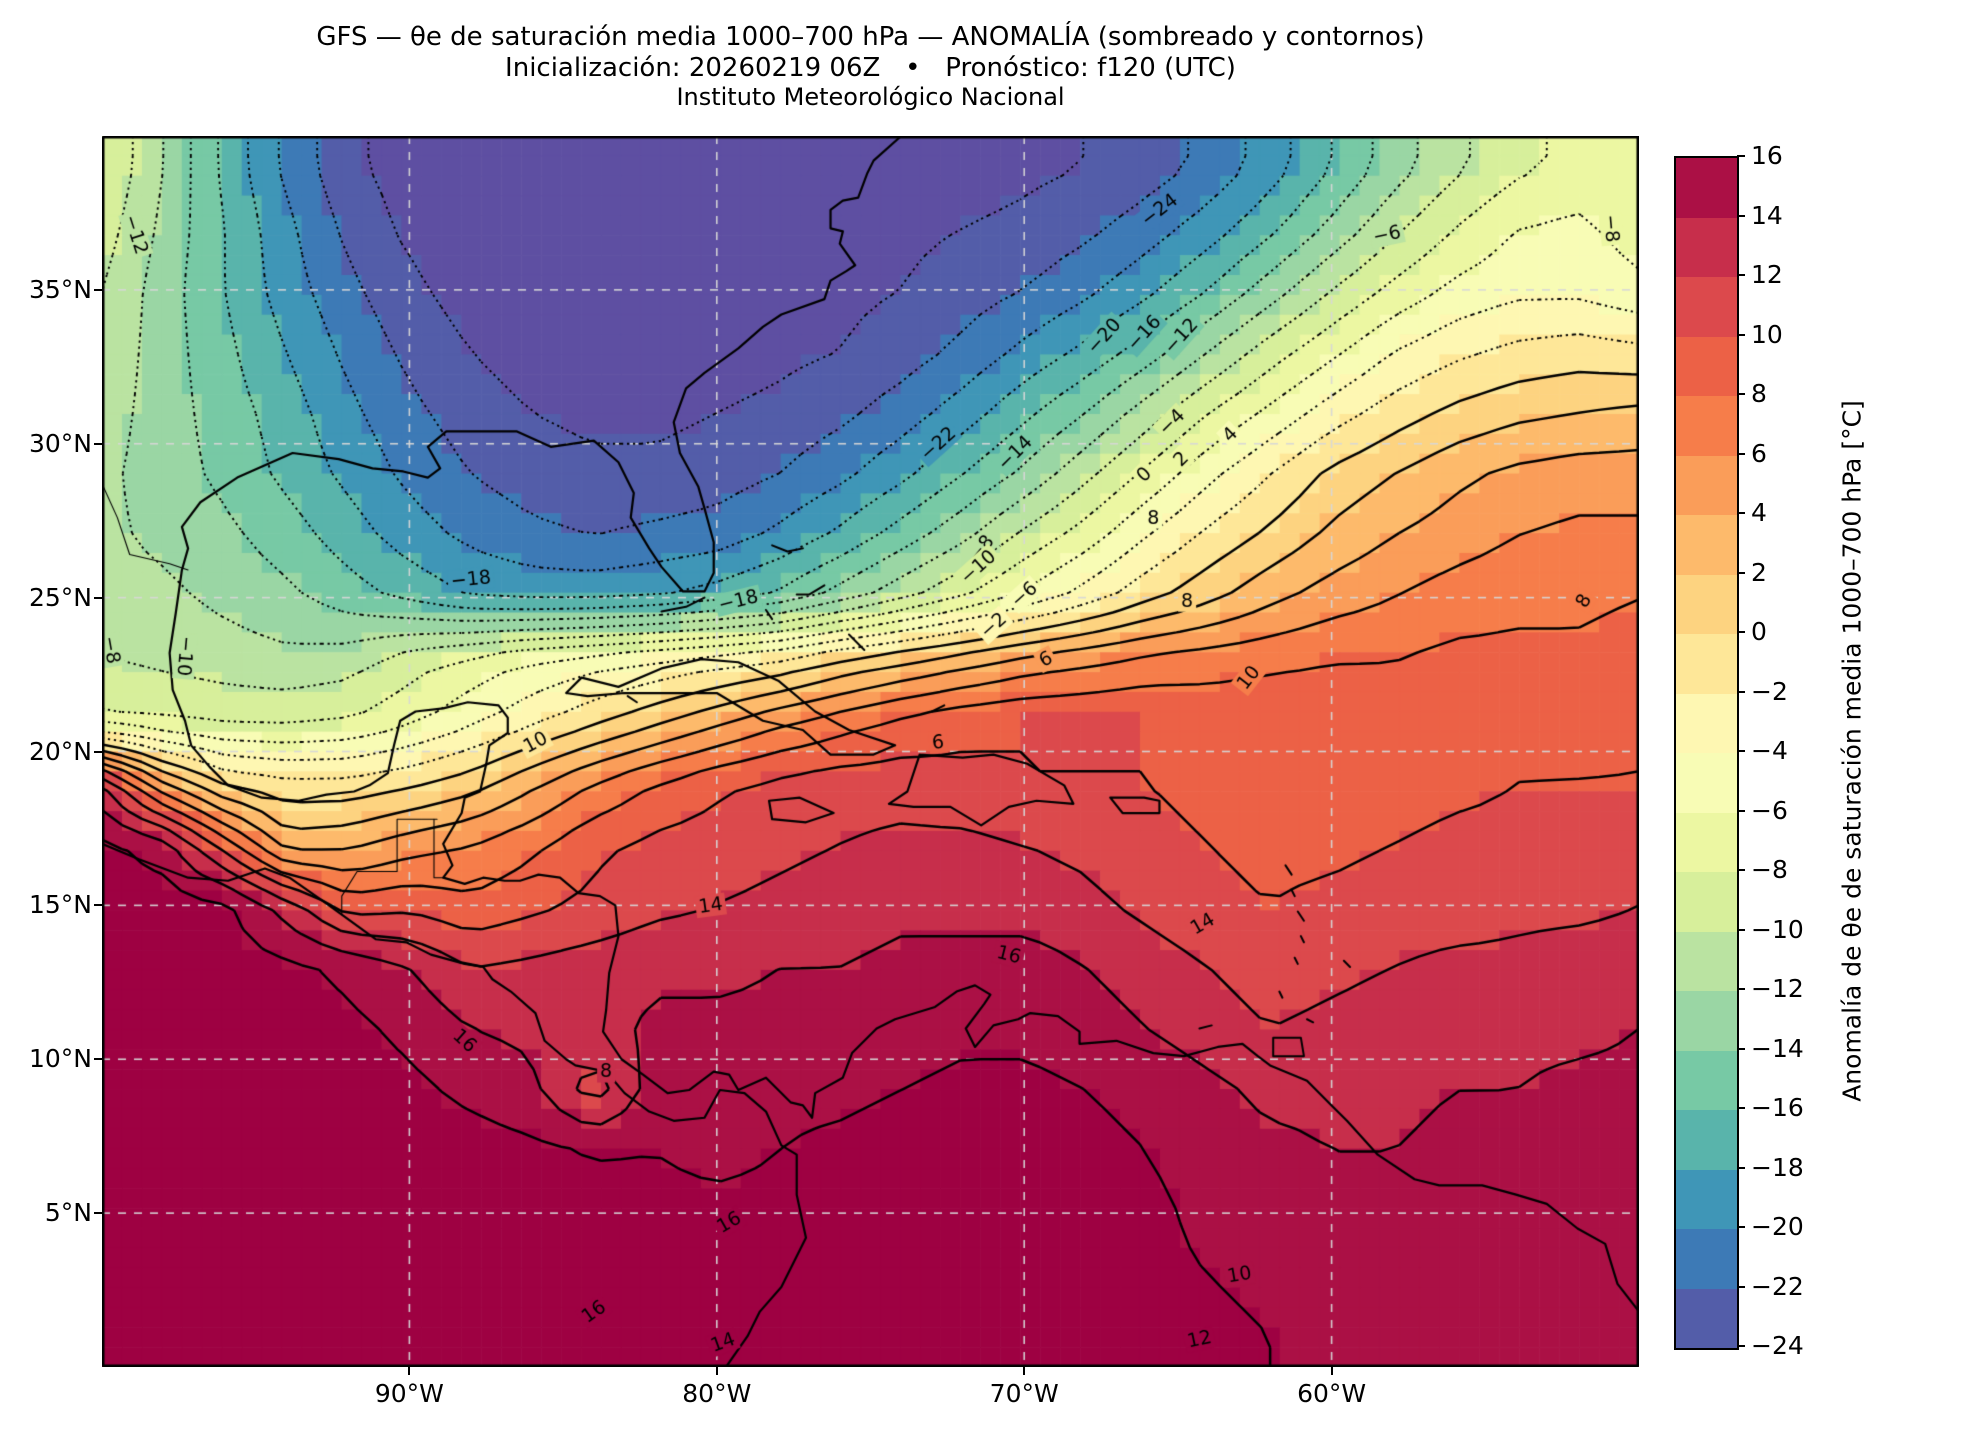 The height and width of the screenshot is (1440, 1980). I want to click on y-tick-label: 5°N, so click(68, 1213).